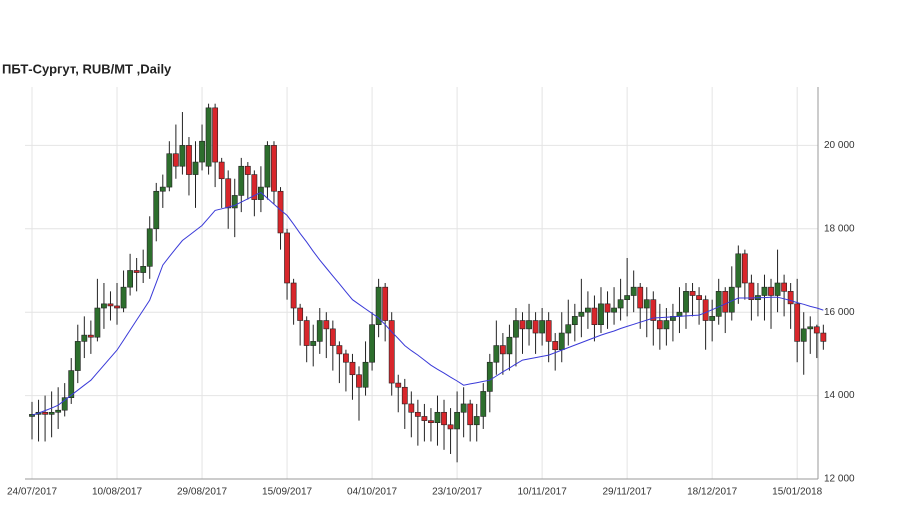  Describe the element at coordinates (117, 492) in the screenshot. I see `x-tick-label: 10/08/2017` at that location.